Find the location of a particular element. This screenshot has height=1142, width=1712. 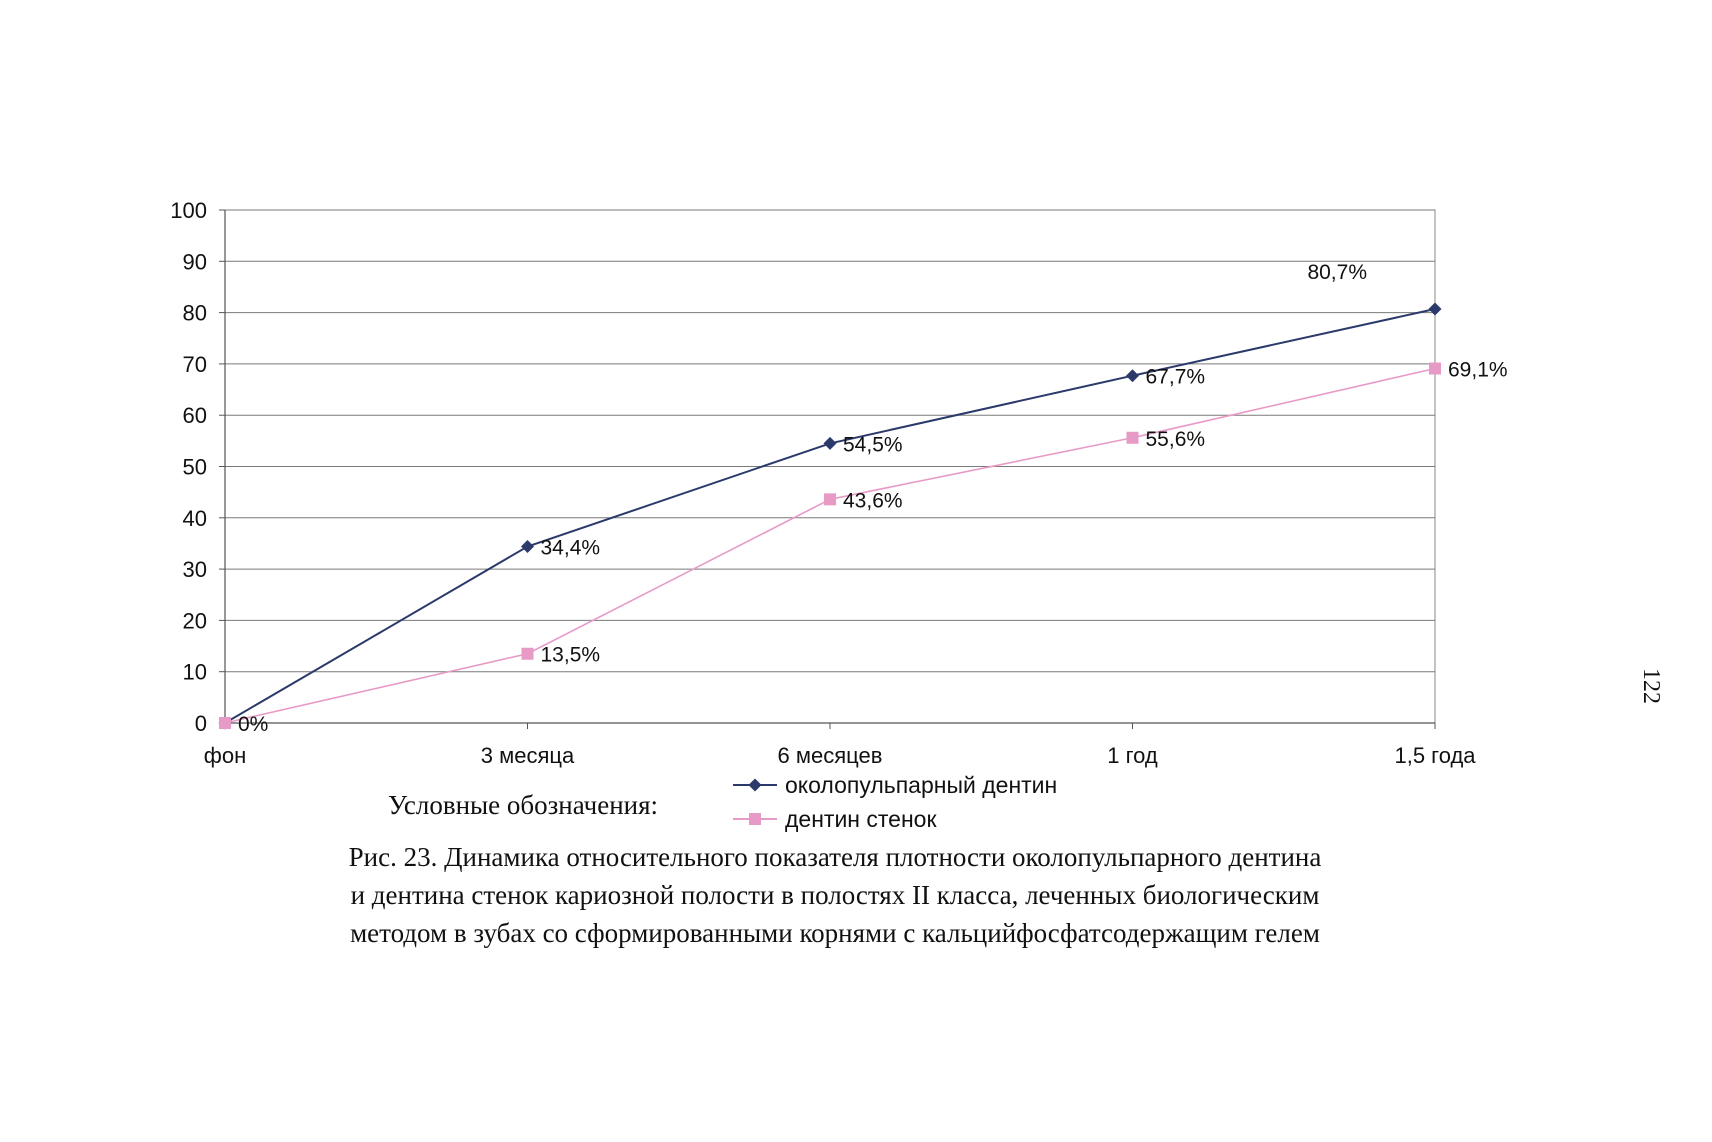

y-tick-label: 100 is located at coordinates (188, 210).